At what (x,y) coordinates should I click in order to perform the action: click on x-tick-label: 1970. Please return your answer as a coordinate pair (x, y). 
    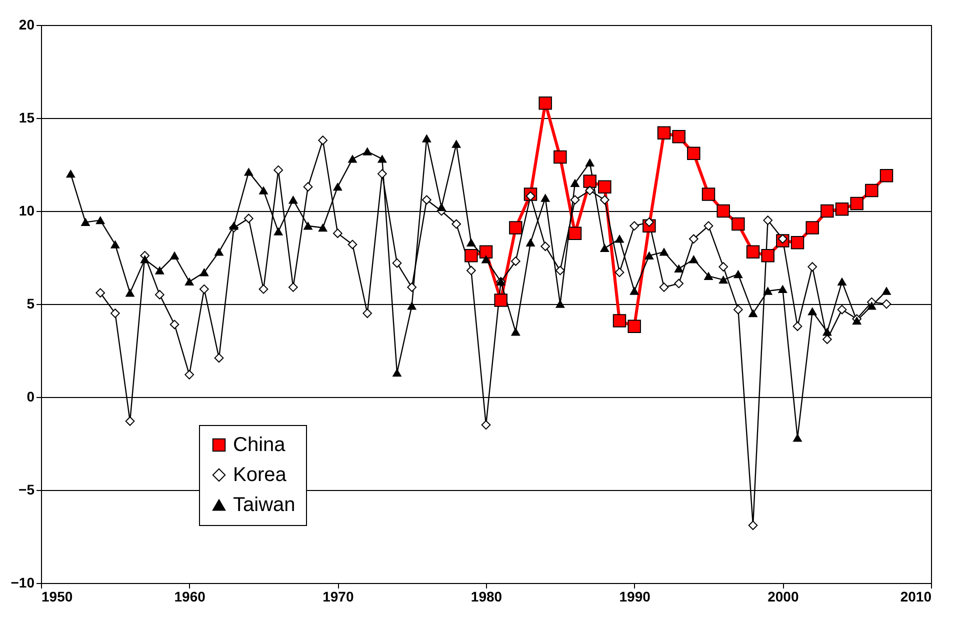
    Looking at the image, I should click on (338, 596).